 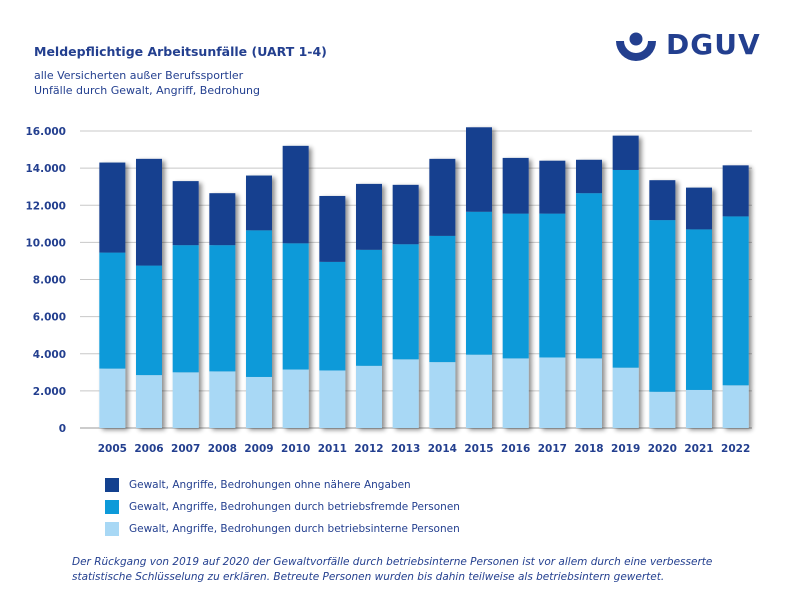 I want to click on bar-segment-2010-s1, so click(x=295, y=306).